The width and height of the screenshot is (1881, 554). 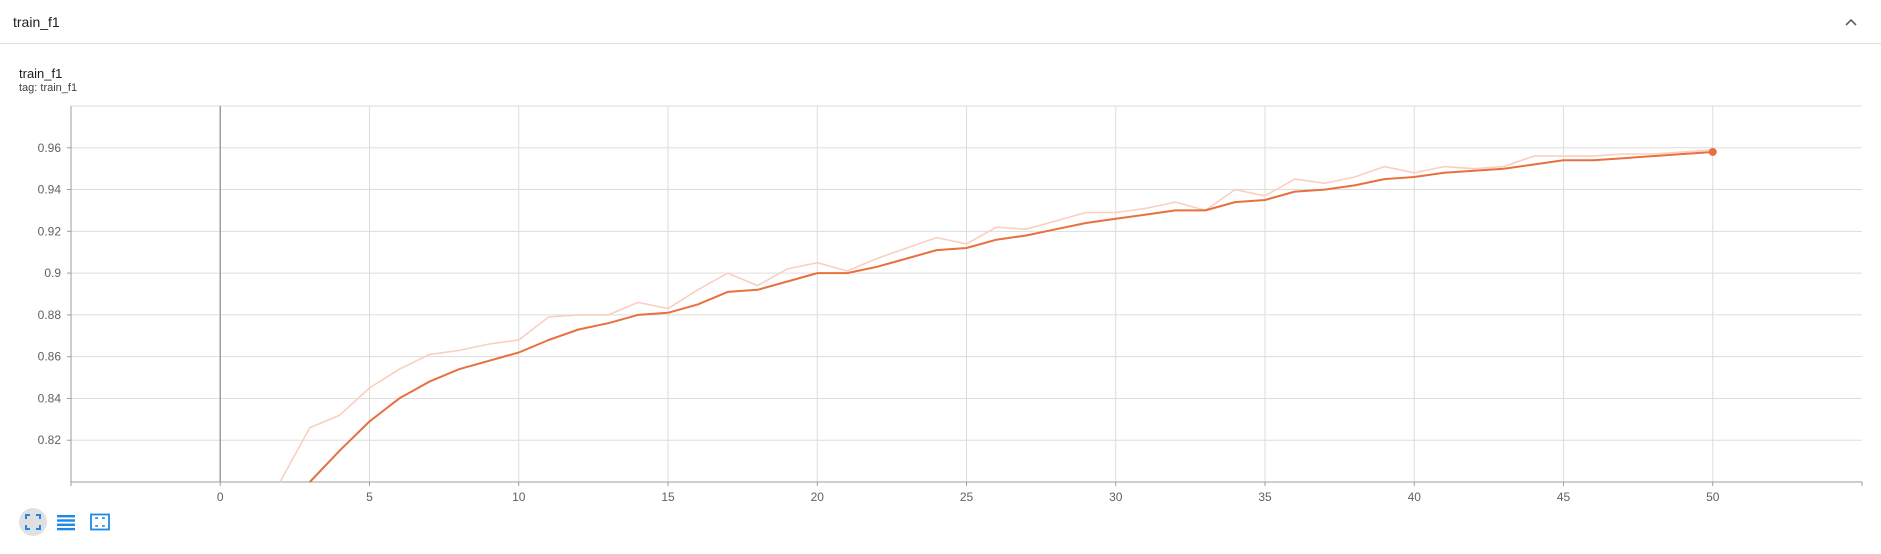 I want to click on y-tick-label: 0.86, so click(x=50, y=357).